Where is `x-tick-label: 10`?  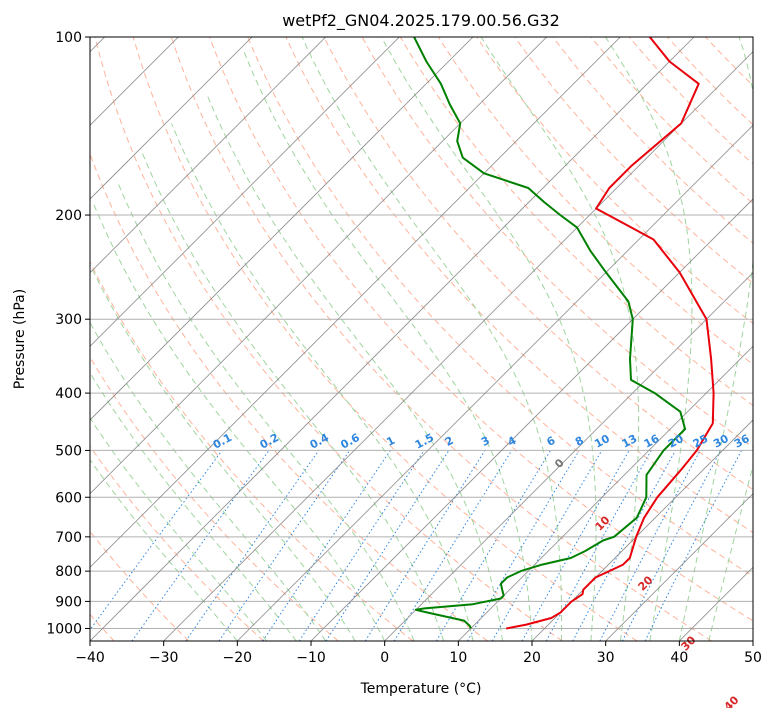 x-tick-label: 10 is located at coordinates (458, 658).